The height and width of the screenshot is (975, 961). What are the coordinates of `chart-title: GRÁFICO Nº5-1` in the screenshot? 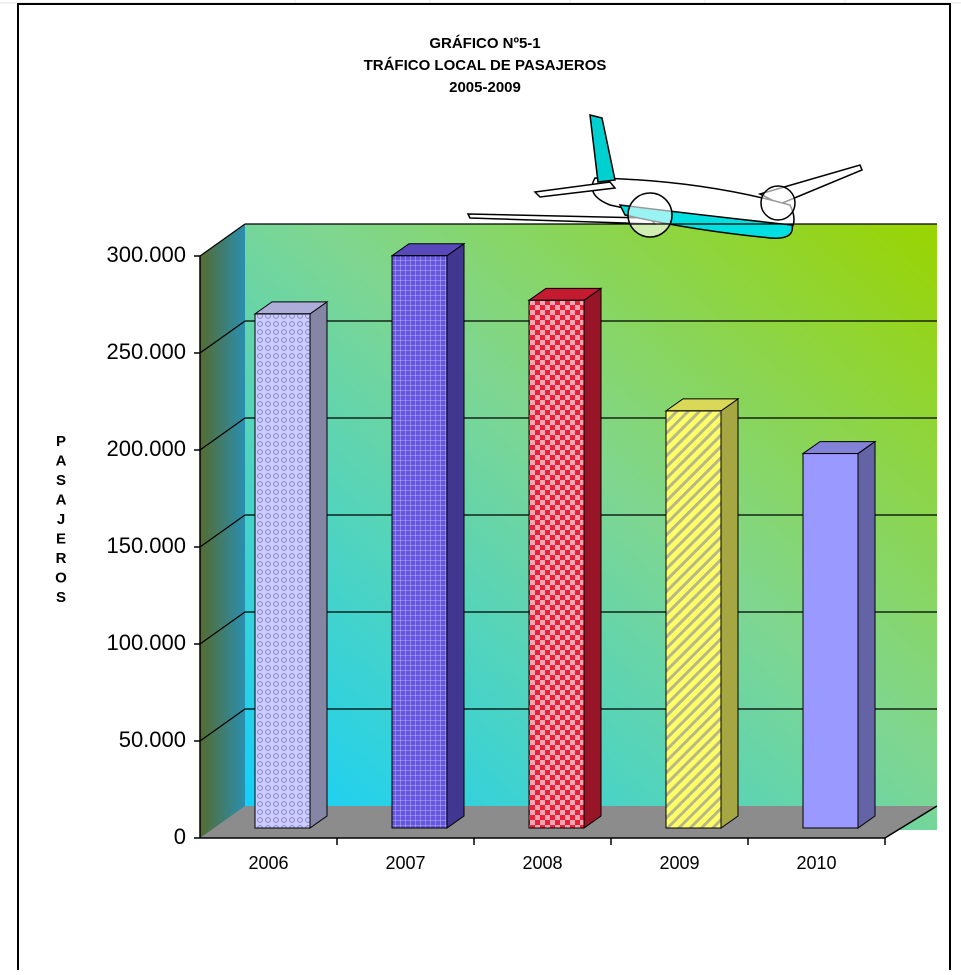 It's located at (484, 43).